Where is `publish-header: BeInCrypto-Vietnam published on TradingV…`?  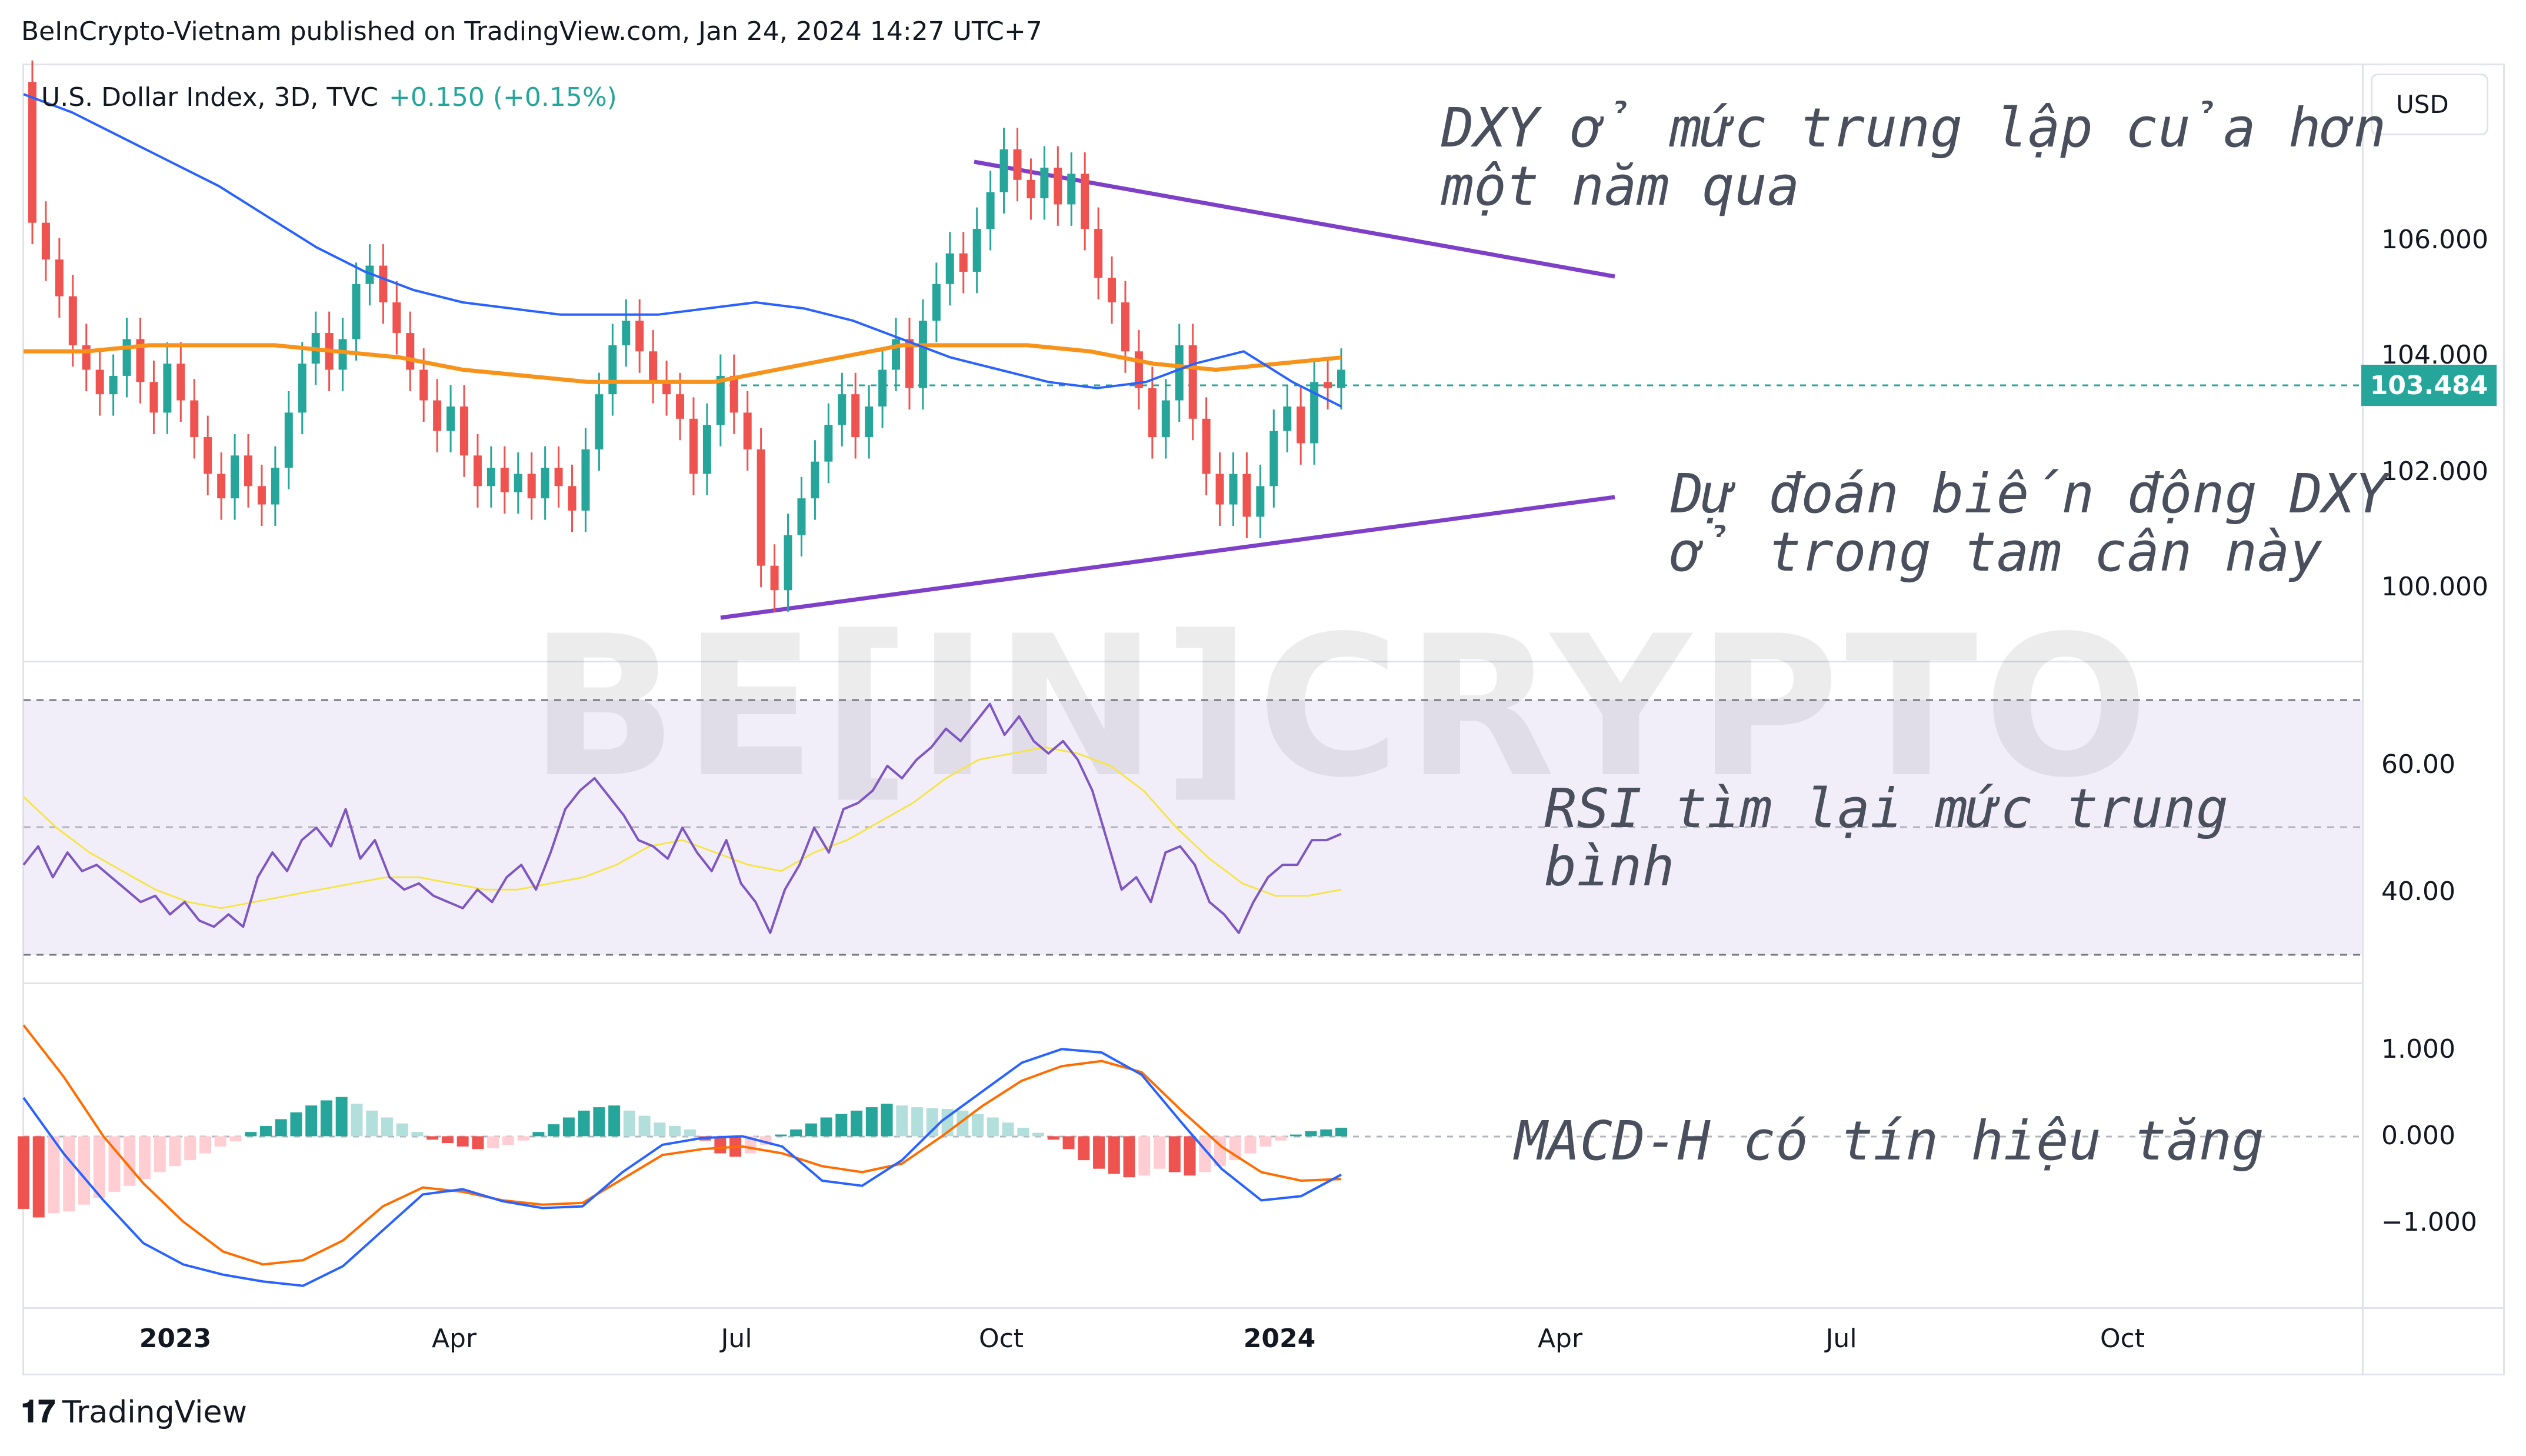
publish-header: BeInCrypto-Vietnam published on TradingV… is located at coordinates (531, 31).